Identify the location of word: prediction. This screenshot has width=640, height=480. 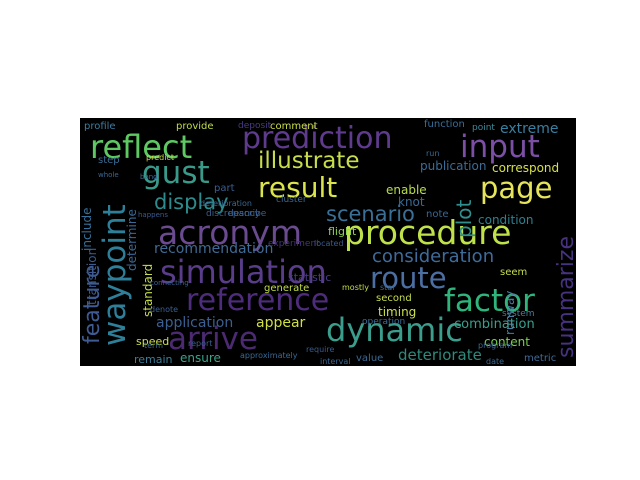
(317, 138).